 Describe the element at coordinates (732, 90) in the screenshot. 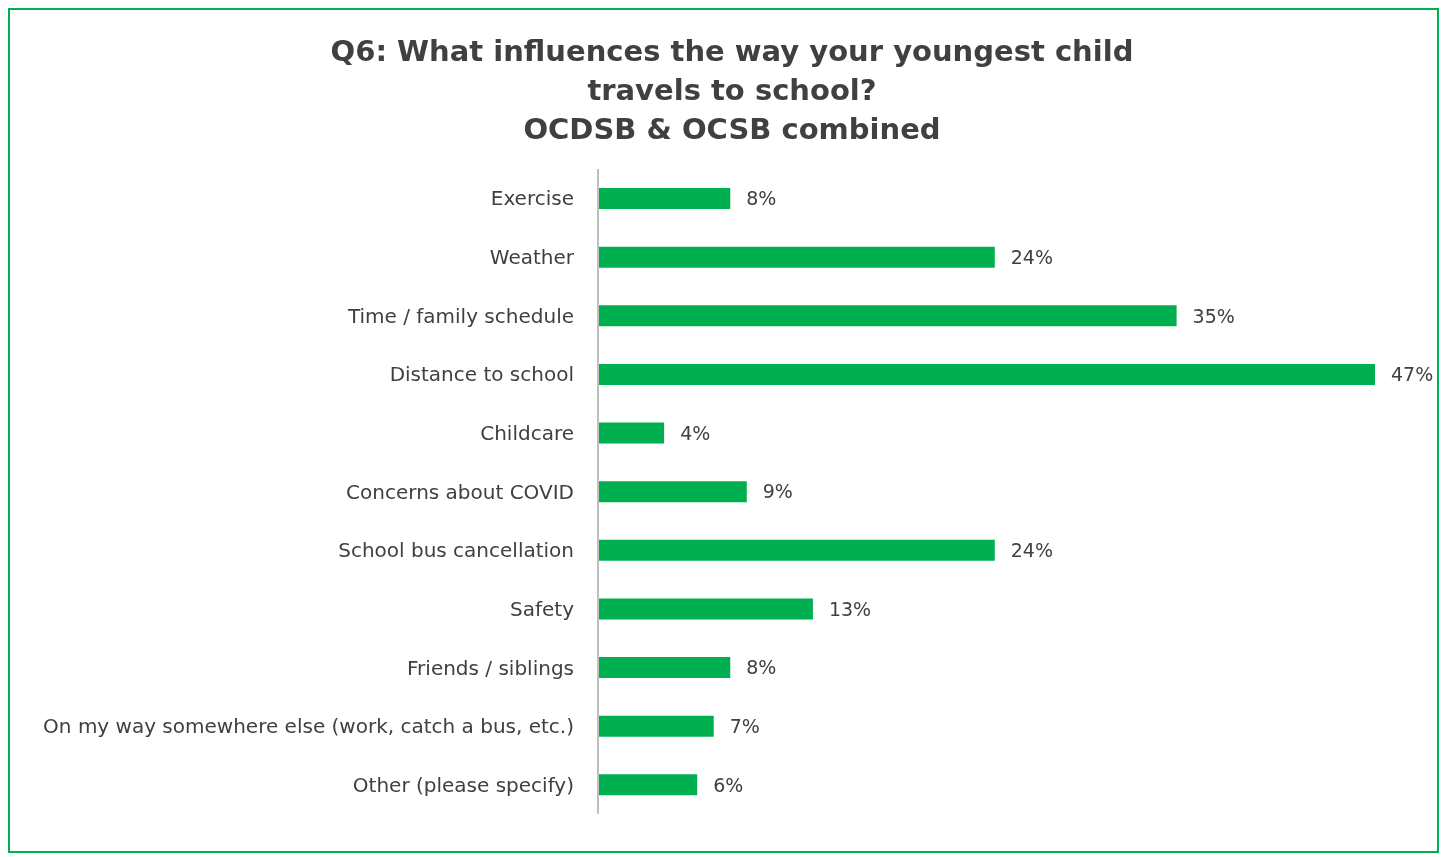

I see `chart-title: Q6: What influences the way your youngest child travels to school? OCDSB & OCSB combined` at that location.